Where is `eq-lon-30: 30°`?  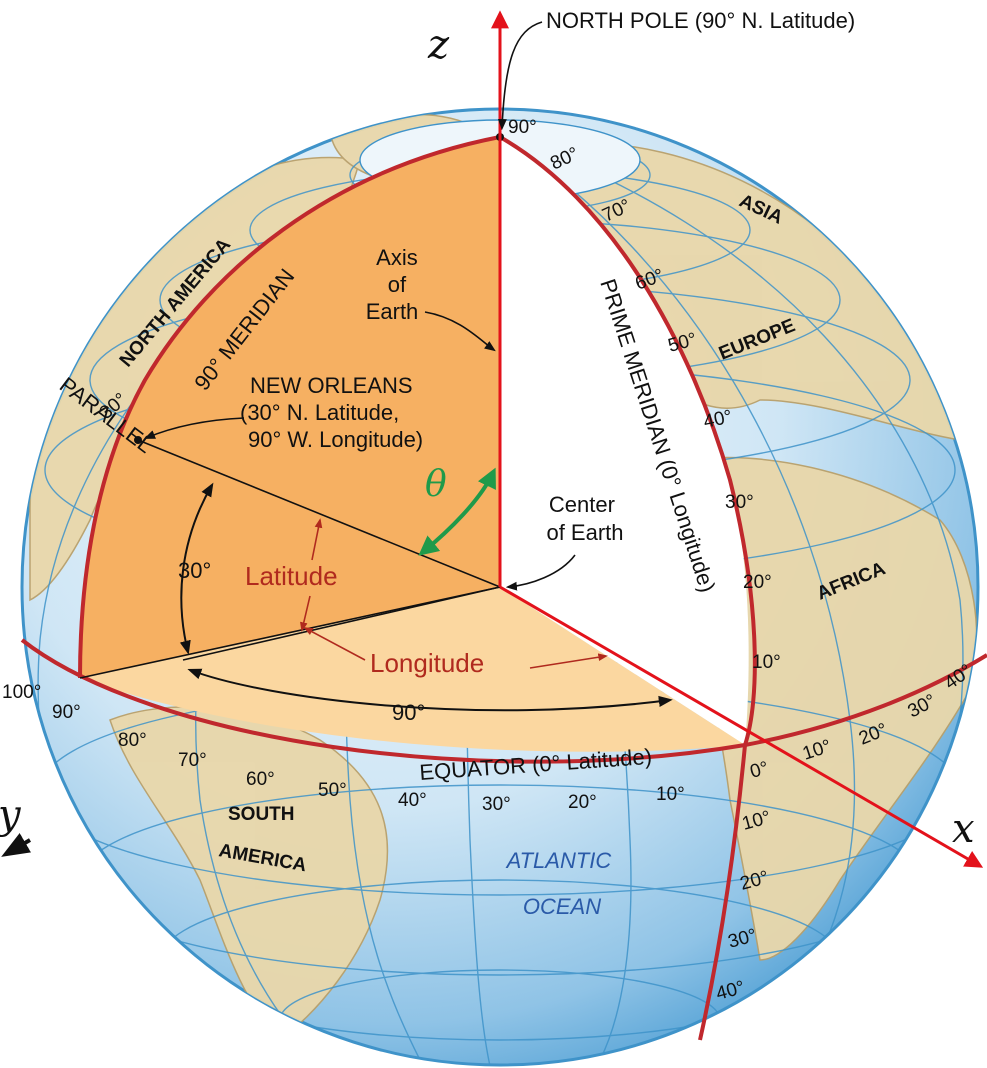 eq-lon-30: 30° is located at coordinates (496, 804).